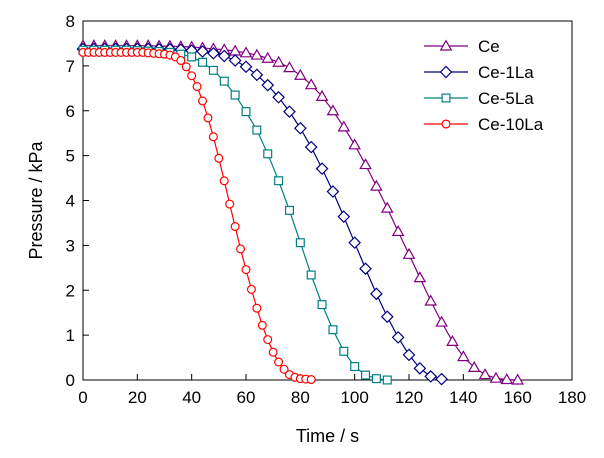  Describe the element at coordinates (300, 397) in the screenshot. I see `x-tick-label: 80` at that location.